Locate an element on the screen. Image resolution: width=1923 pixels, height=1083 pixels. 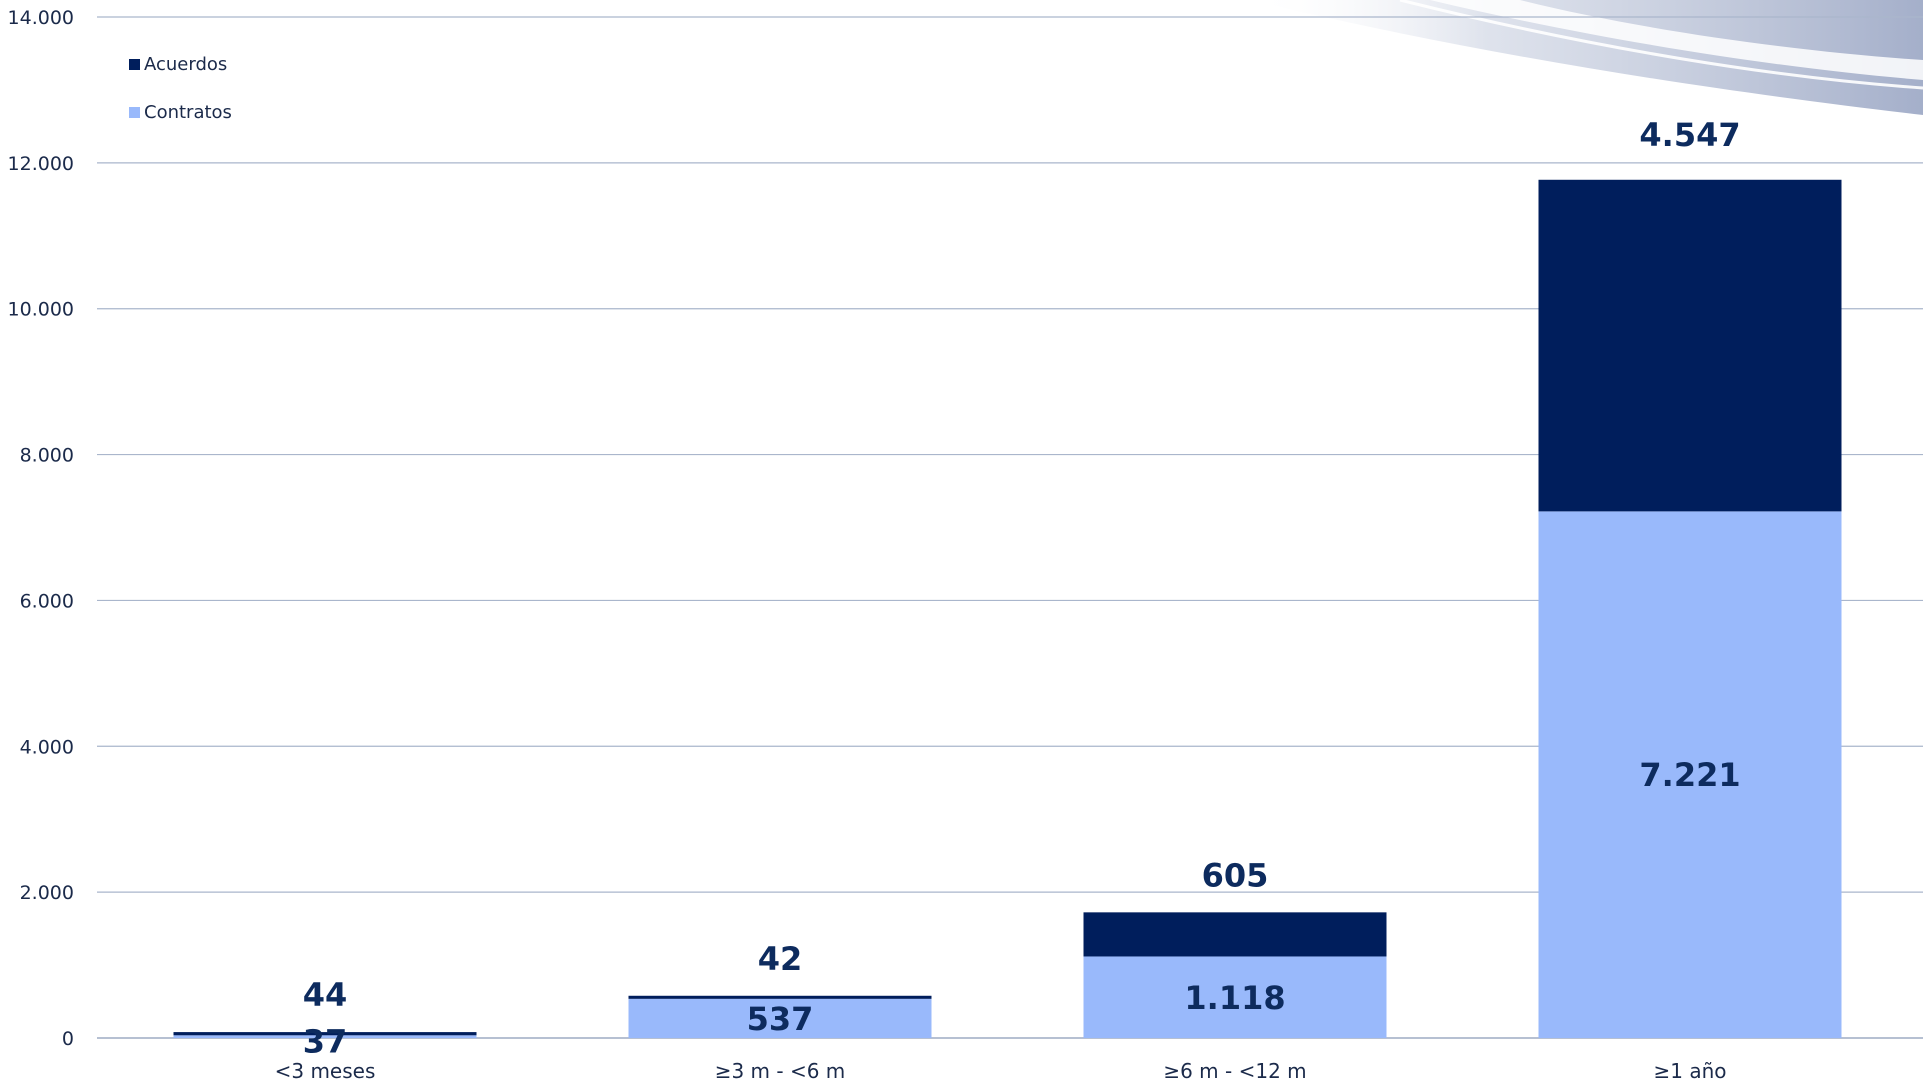
x-category-label: ≥1 año is located at coordinates (1689, 1071).